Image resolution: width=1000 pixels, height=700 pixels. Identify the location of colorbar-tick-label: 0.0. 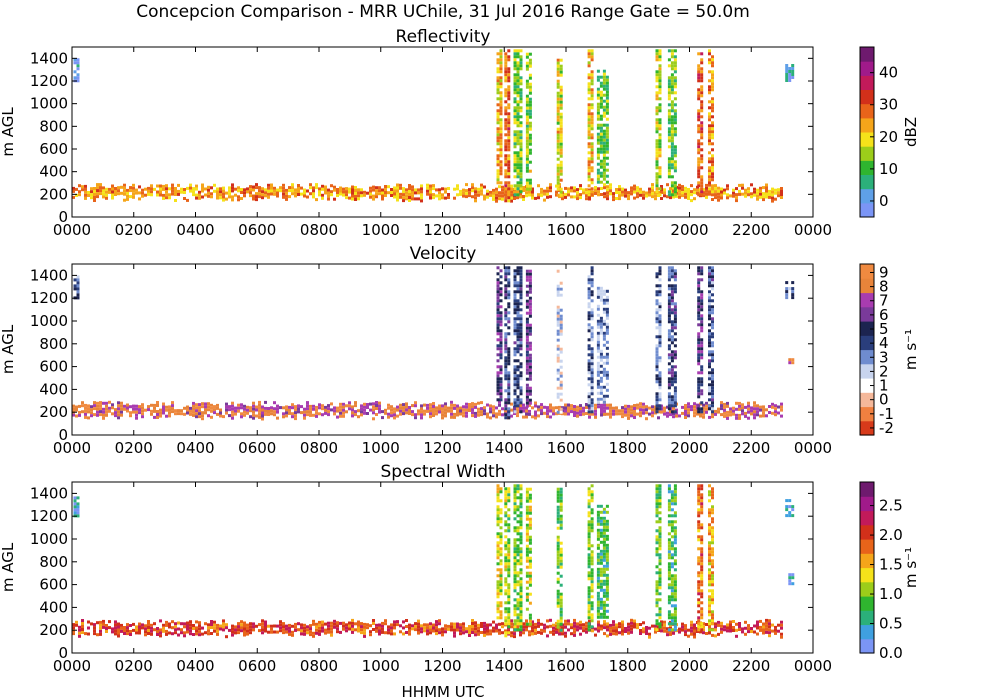
(891, 653).